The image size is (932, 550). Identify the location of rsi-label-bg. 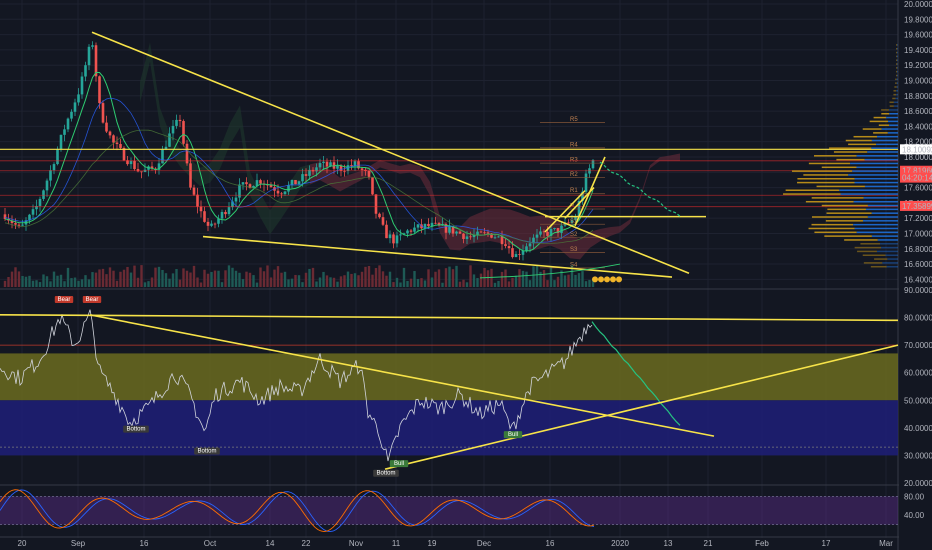
(136, 429).